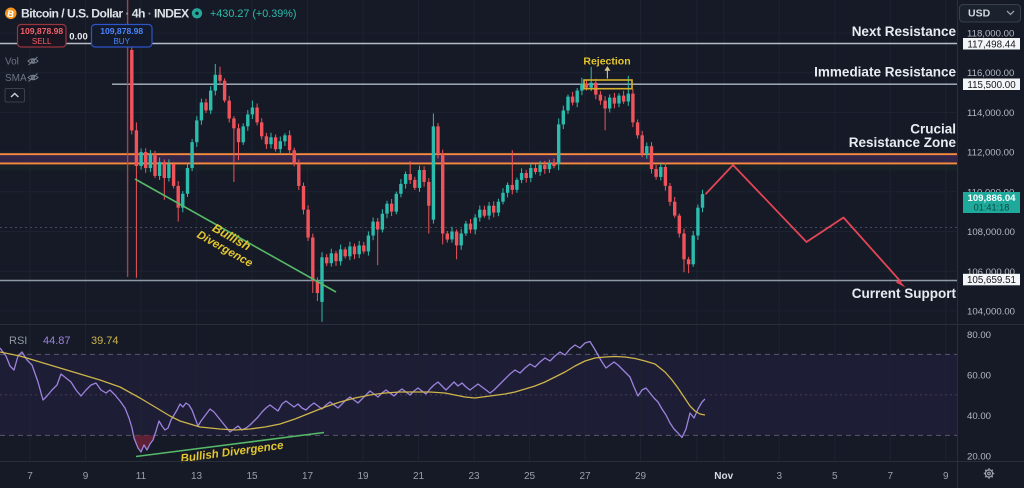 This screenshot has width=1024, height=488. Describe the element at coordinates (990, 113) in the screenshot. I see `svg-text: 114,000.00` at that location.